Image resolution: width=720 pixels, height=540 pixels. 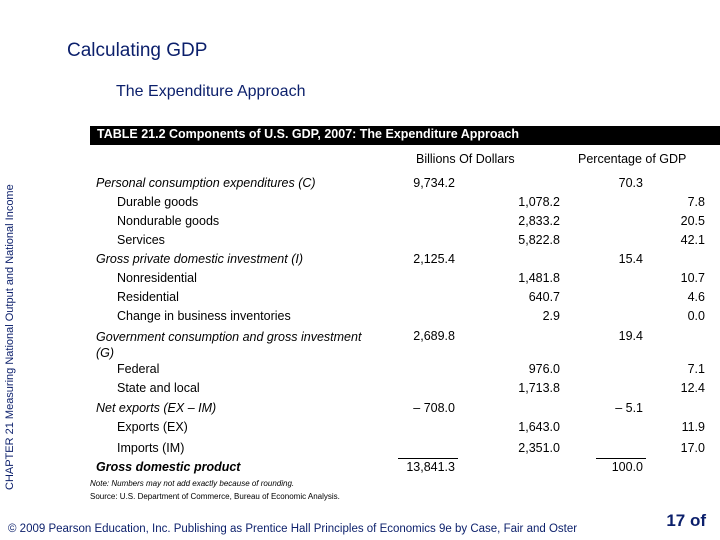 I want to click on slide-title: Calculating GDP, so click(x=137, y=50).